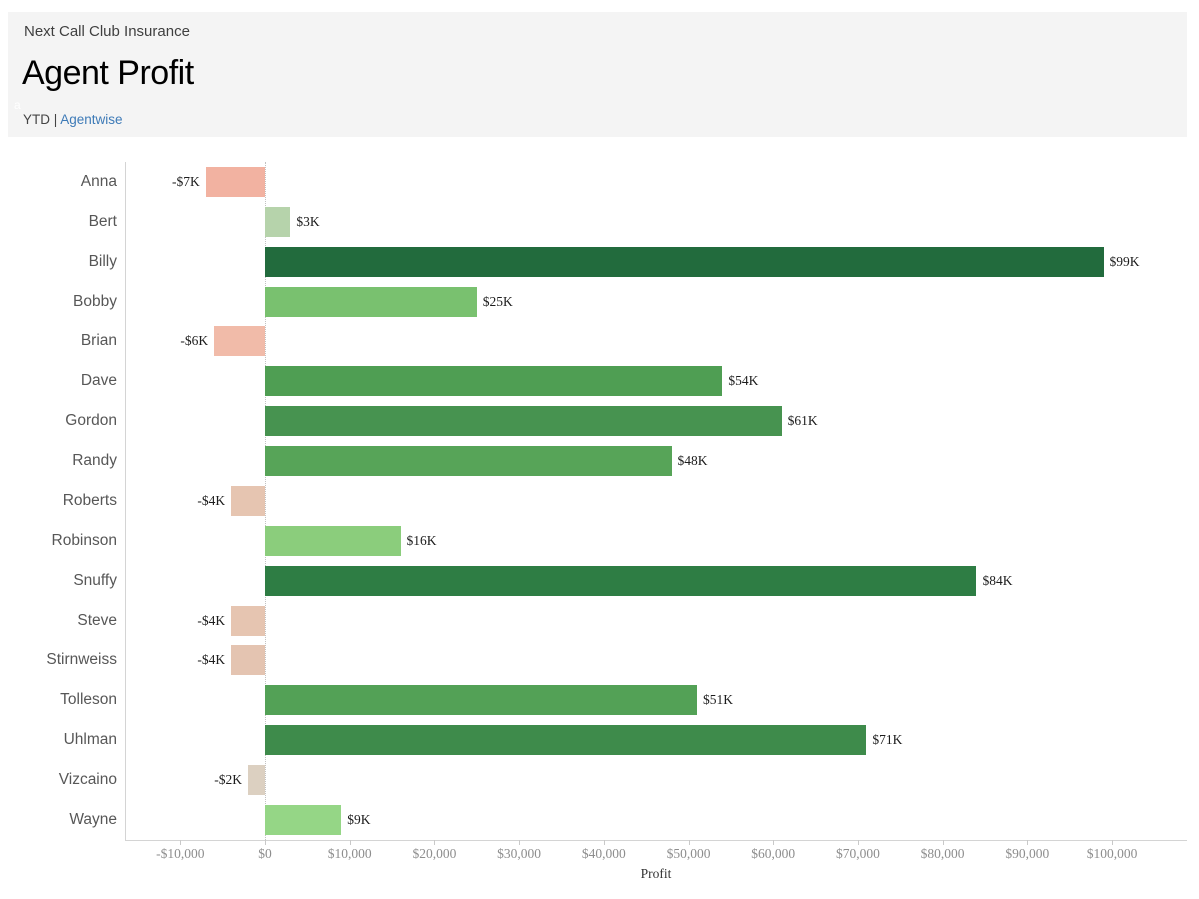 This screenshot has width=1199, height=899. What do you see at coordinates (97, 620) in the screenshot?
I see `category-label: Steve` at bounding box center [97, 620].